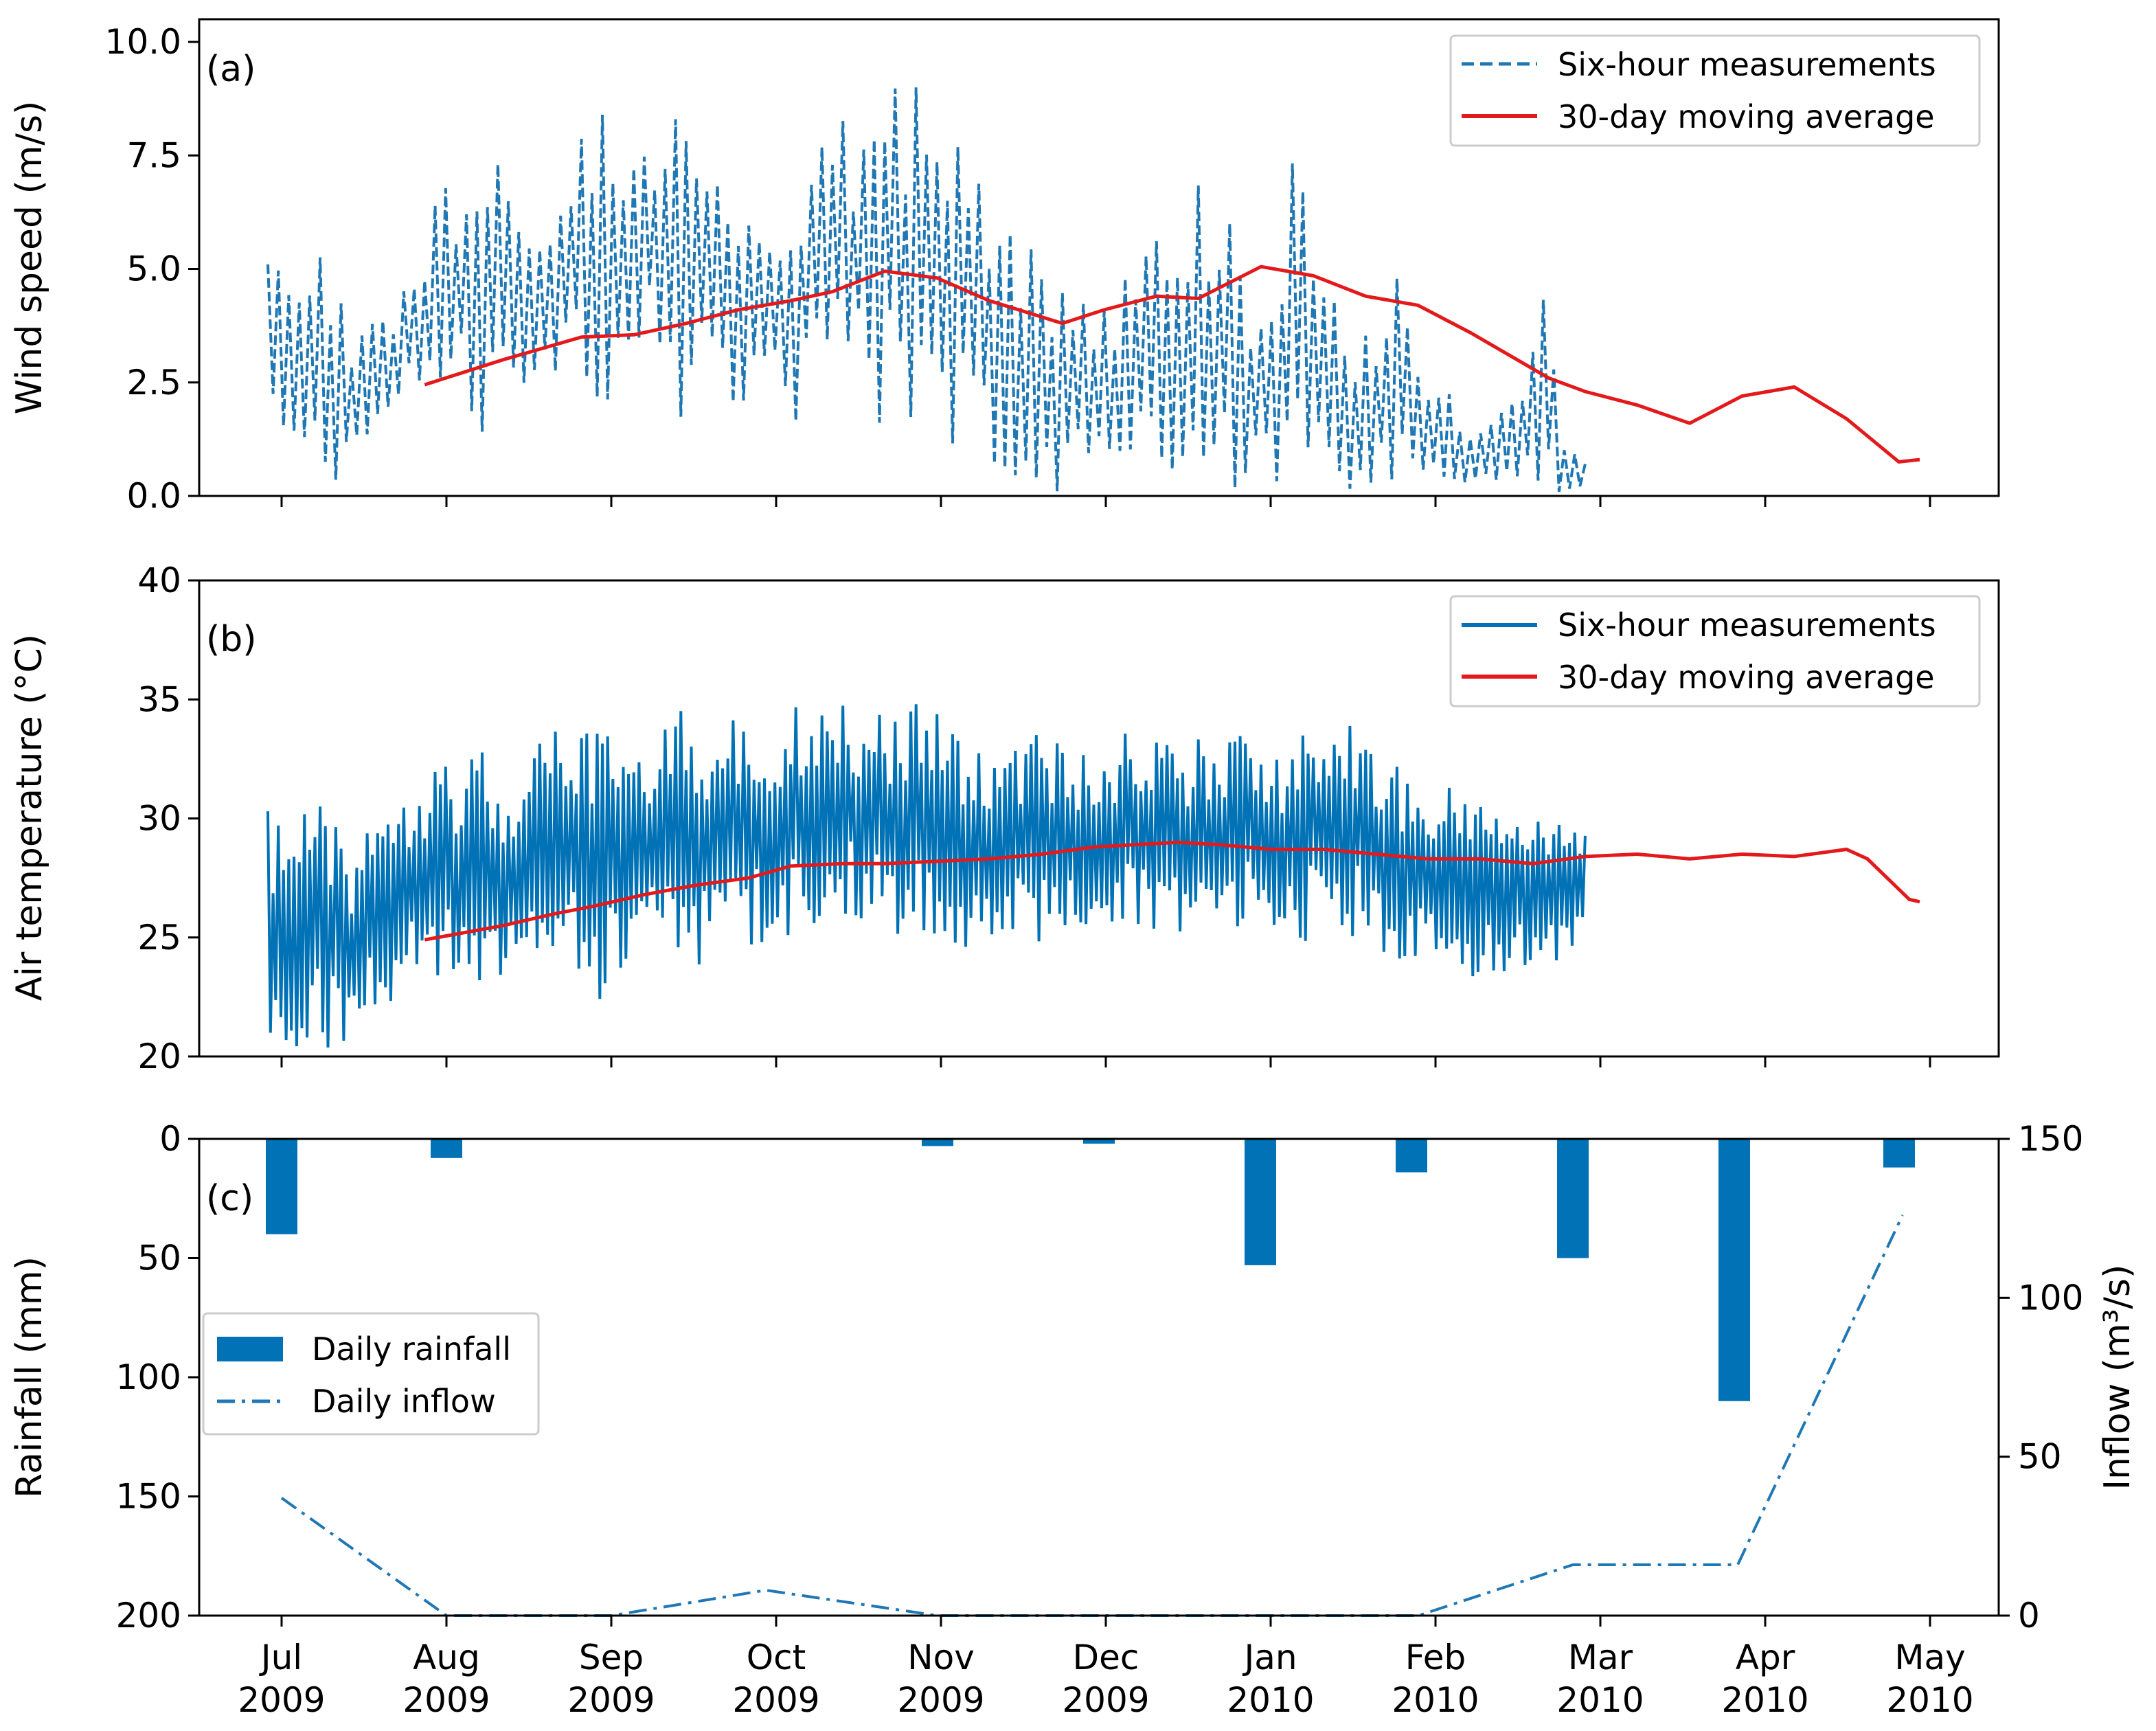 The width and height of the screenshot is (2156, 1731). I want to click on y2-tick-label: 150, so click(2050, 1139).